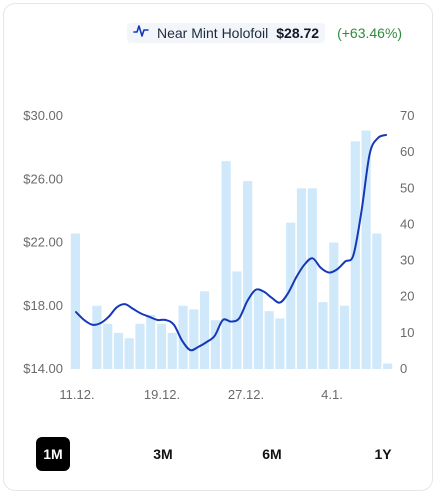 The image size is (438, 497). What do you see at coordinates (246, 394) in the screenshot?
I see `x-tick-label: 27.12.` at bounding box center [246, 394].